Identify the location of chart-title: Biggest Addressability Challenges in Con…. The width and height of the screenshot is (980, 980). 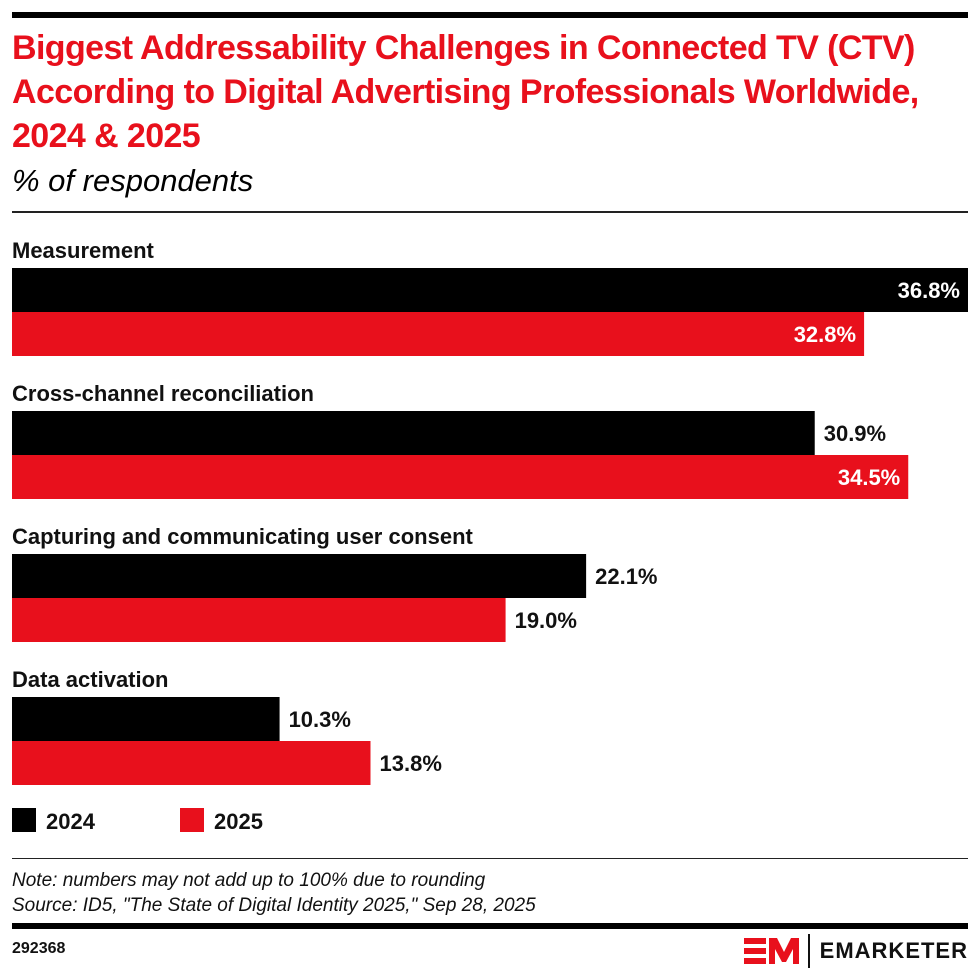
(465, 92).